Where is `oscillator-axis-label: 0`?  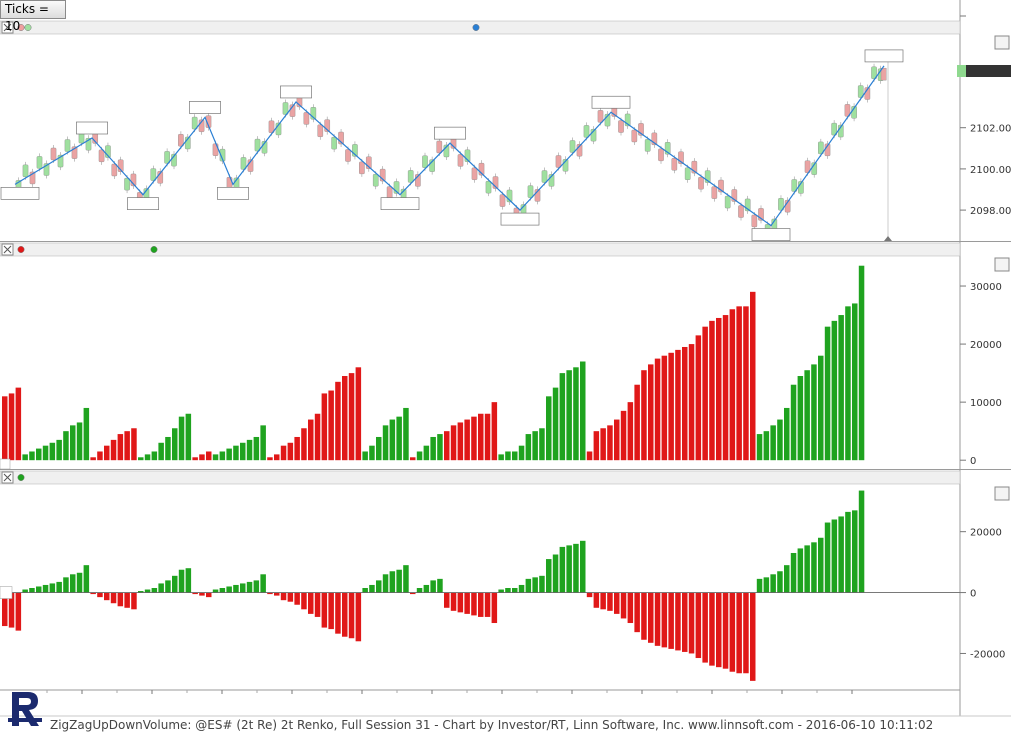
oscillator-axis-label: 0 is located at coordinates (973, 594).